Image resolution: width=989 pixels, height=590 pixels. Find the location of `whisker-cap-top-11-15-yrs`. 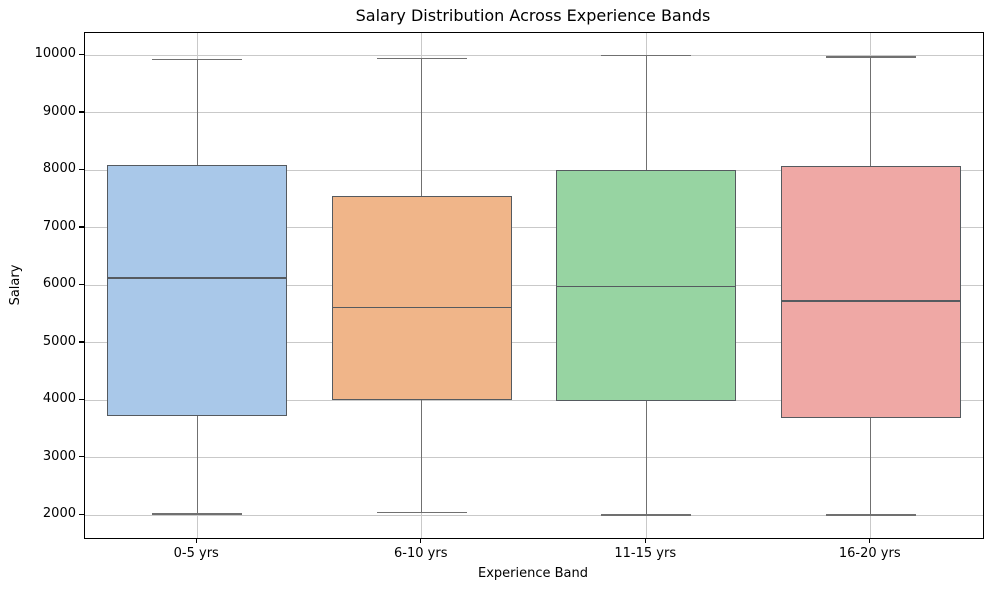

whisker-cap-top-11-15-yrs is located at coordinates (646, 56).